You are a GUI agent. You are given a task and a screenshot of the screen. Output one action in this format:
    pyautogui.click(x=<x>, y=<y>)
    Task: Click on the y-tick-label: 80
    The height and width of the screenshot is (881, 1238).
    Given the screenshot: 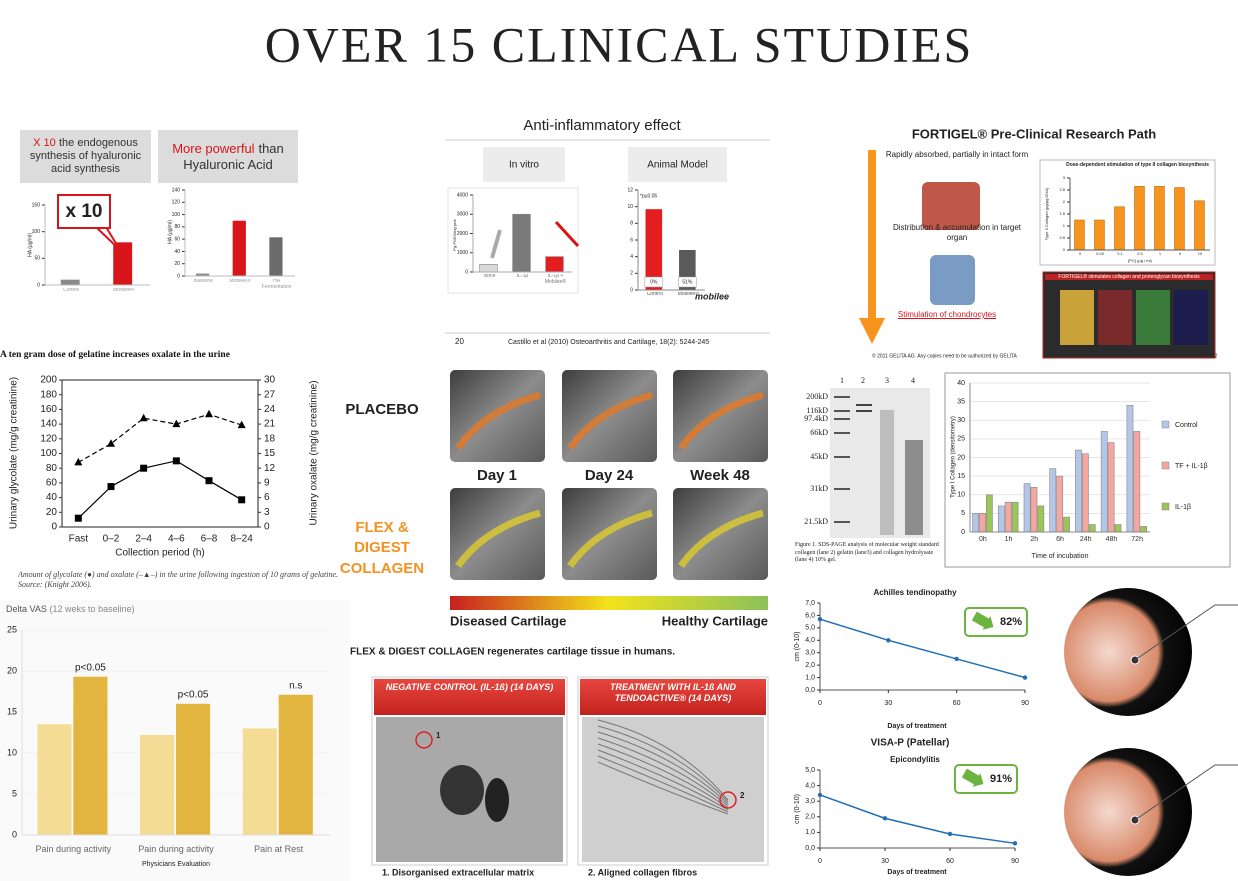 What is the action you would take?
    pyautogui.click(x=177, y=227)
    